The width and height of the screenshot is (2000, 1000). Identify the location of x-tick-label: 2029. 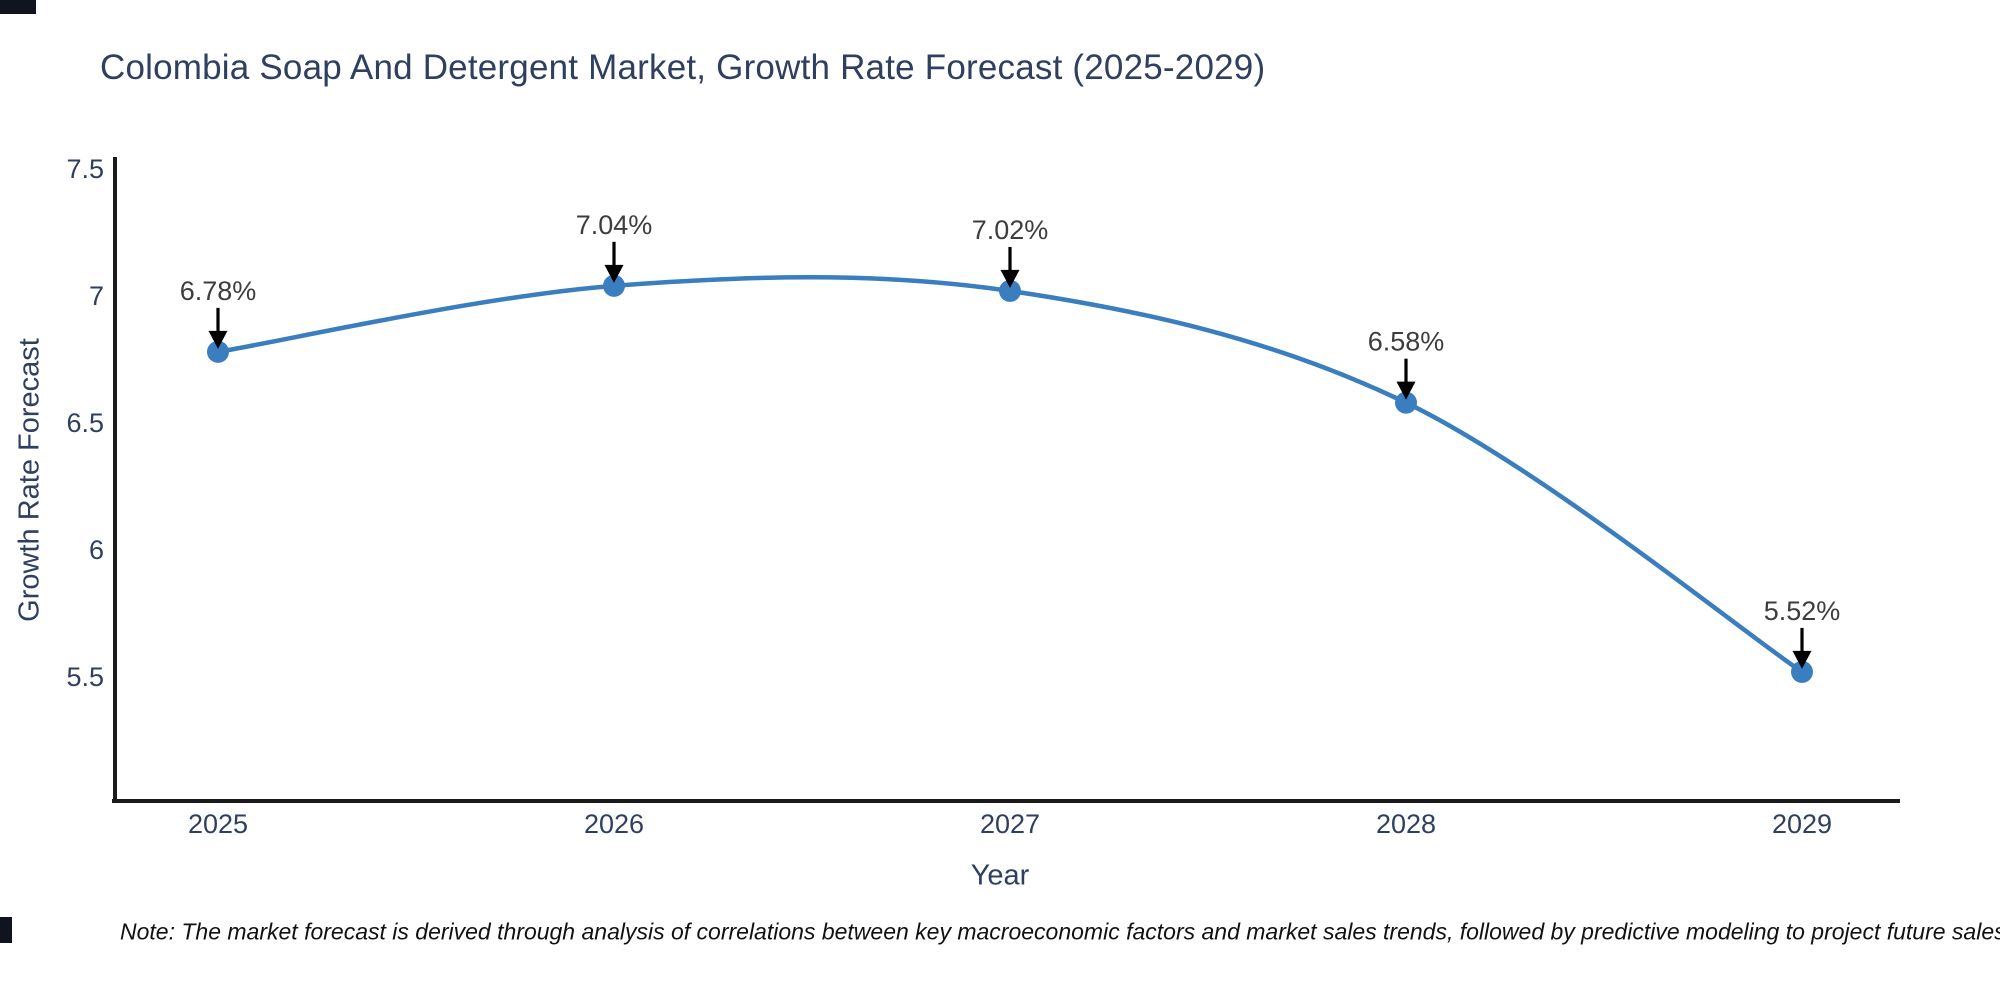
(1802, 824).